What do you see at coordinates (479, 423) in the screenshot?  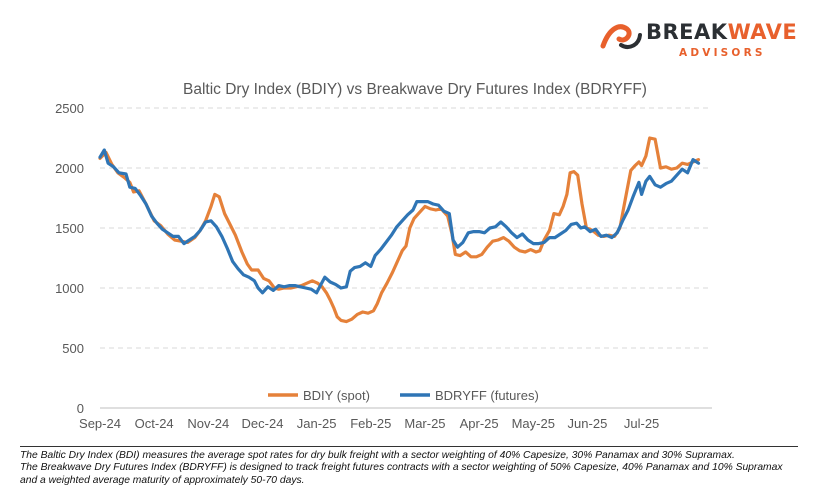 I see `x-tick-label: Apr-25` at bounding box center [479, 423].